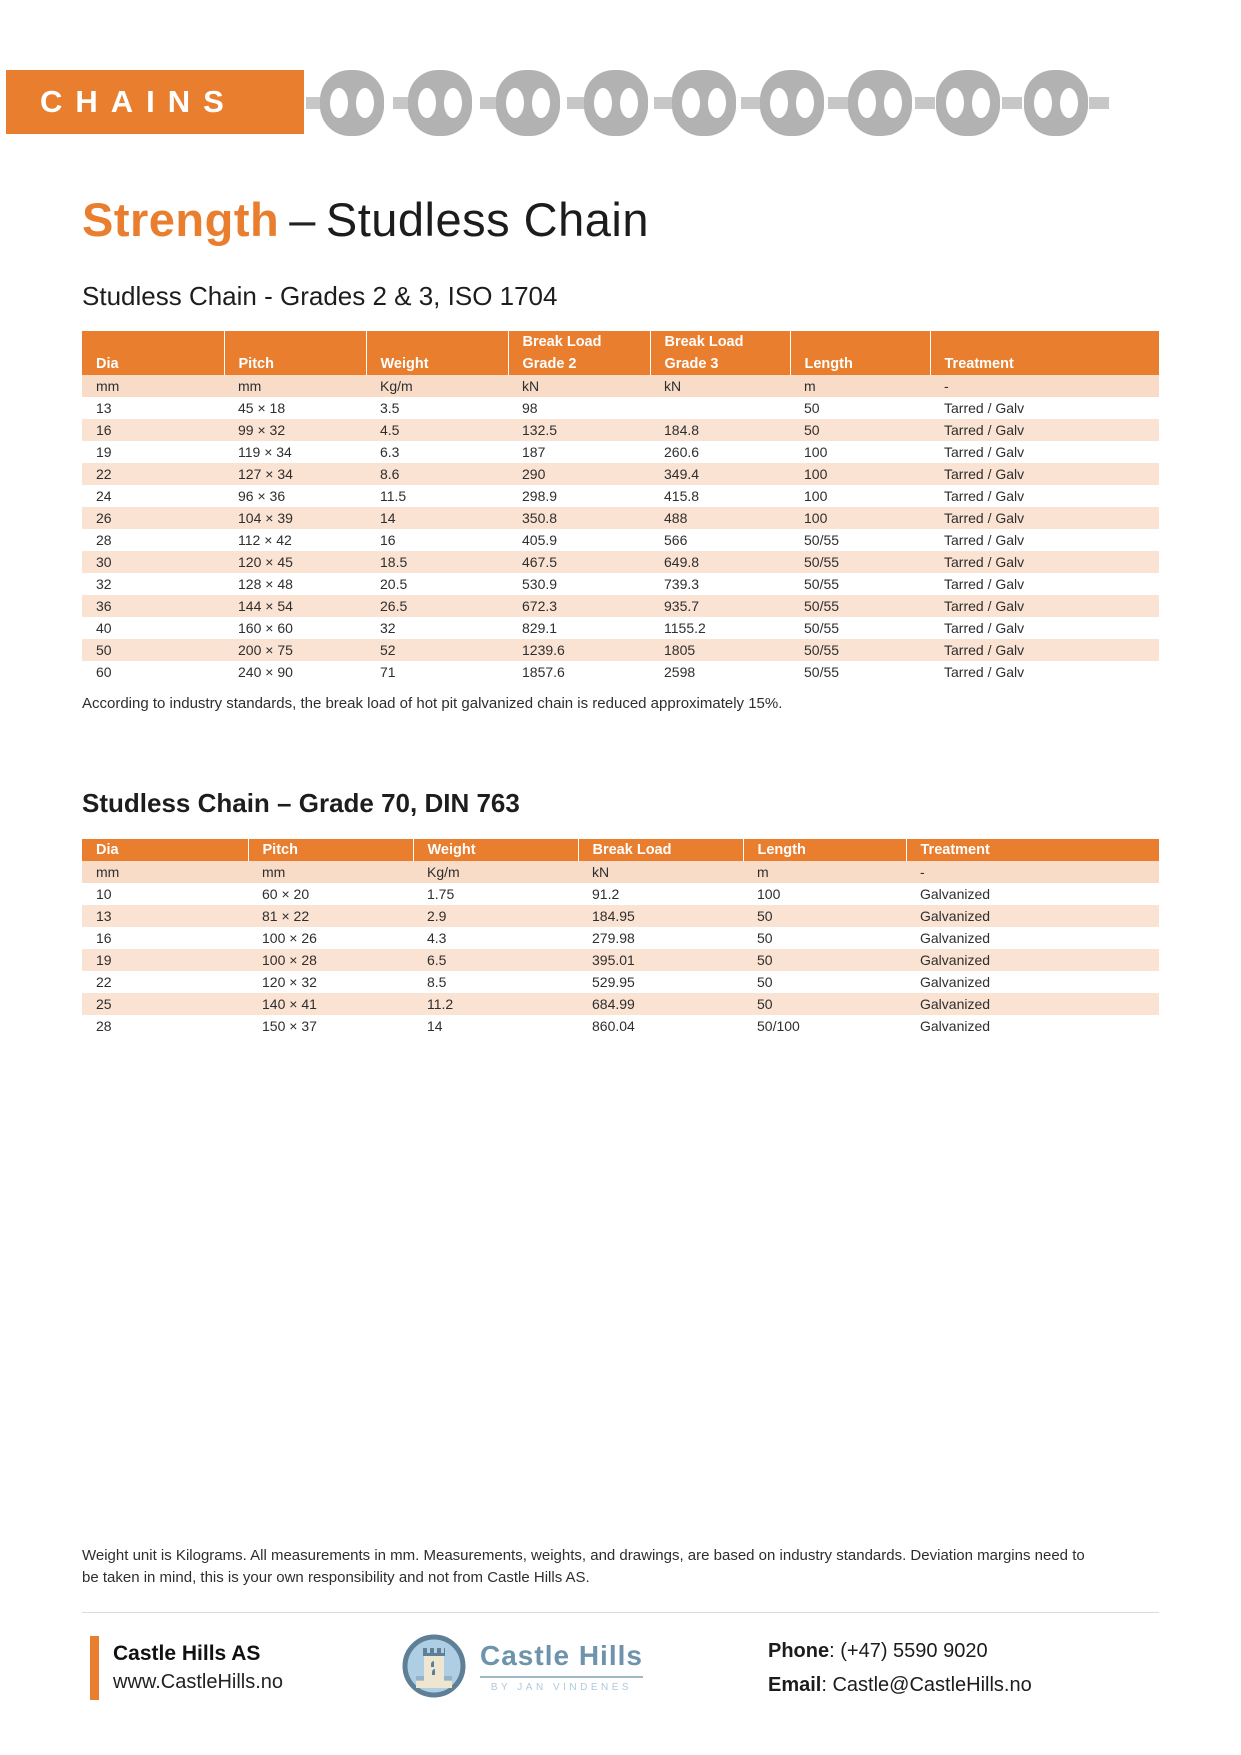 This screenshot has height=1755, width=1241. Describe the element at coordinates (289, 982) in the screenshot. I see `data-cell: 120 × 32` at that location.